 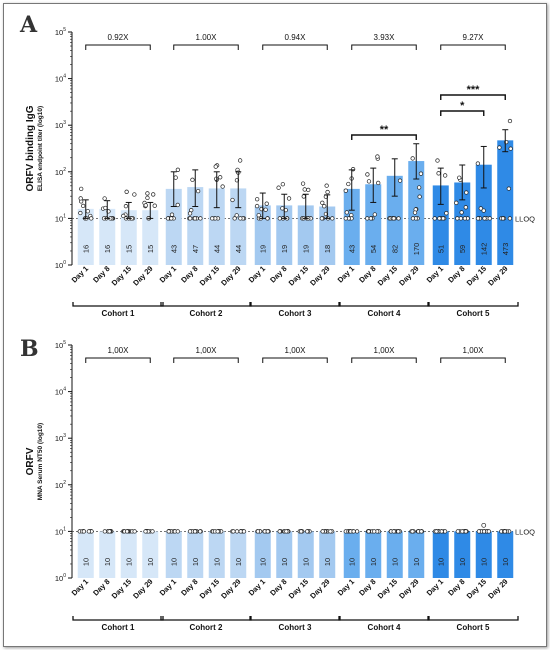 What do you see at coordinates (128, 249) in the screenshot?
I see `bar-value-label: 15` at bounding box center [128, 249].